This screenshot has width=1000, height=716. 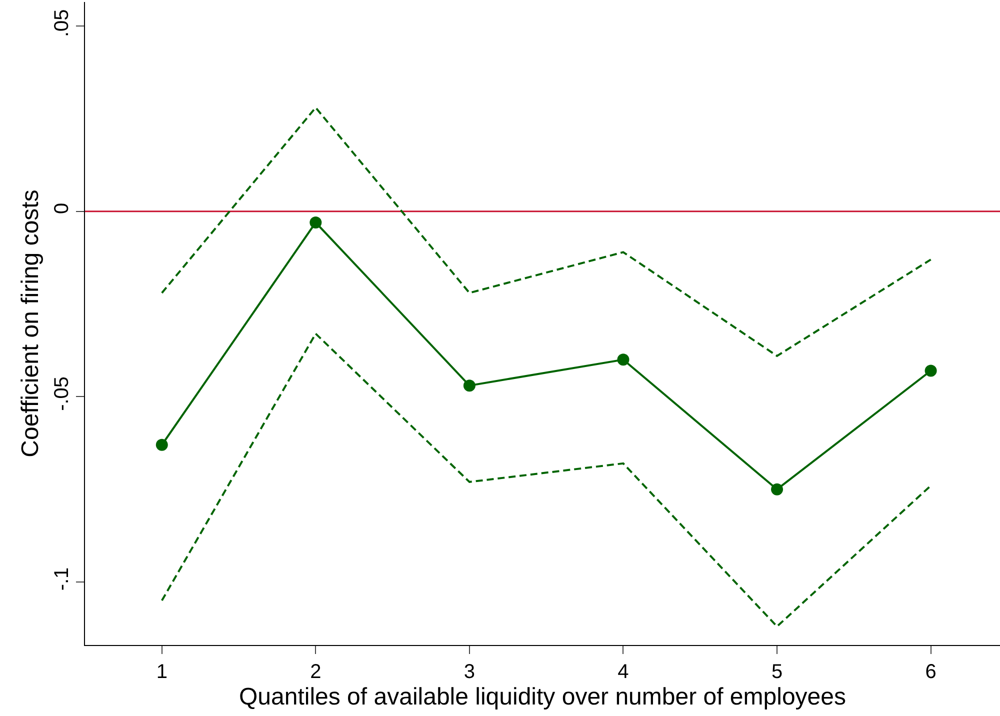 I want to click on y-tick-label: -.1, so click(x=62, y=579).